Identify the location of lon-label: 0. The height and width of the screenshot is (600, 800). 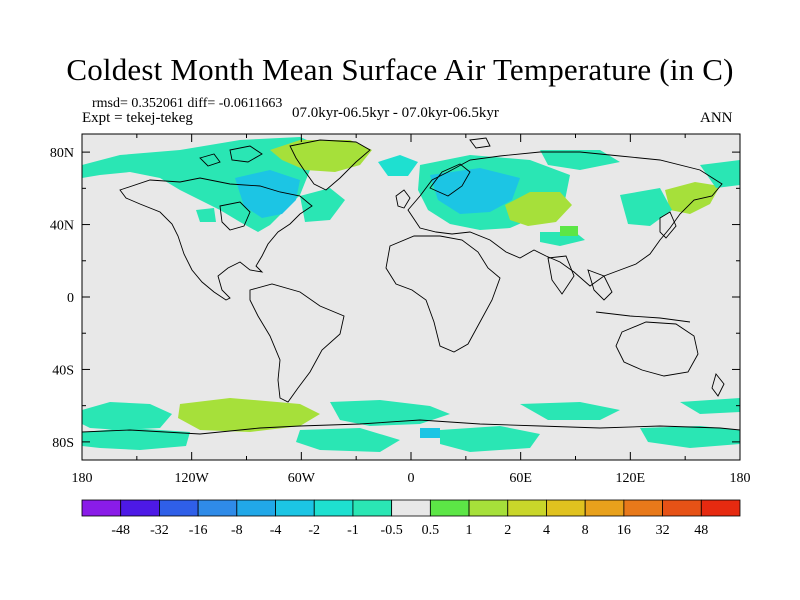
(411, 478).